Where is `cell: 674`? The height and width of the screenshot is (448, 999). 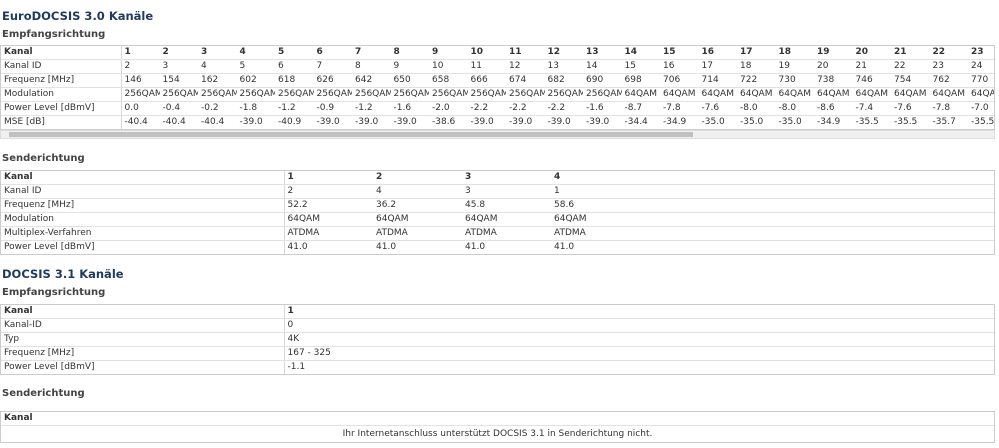 cell: 674 is located at coordinates (525, 80).